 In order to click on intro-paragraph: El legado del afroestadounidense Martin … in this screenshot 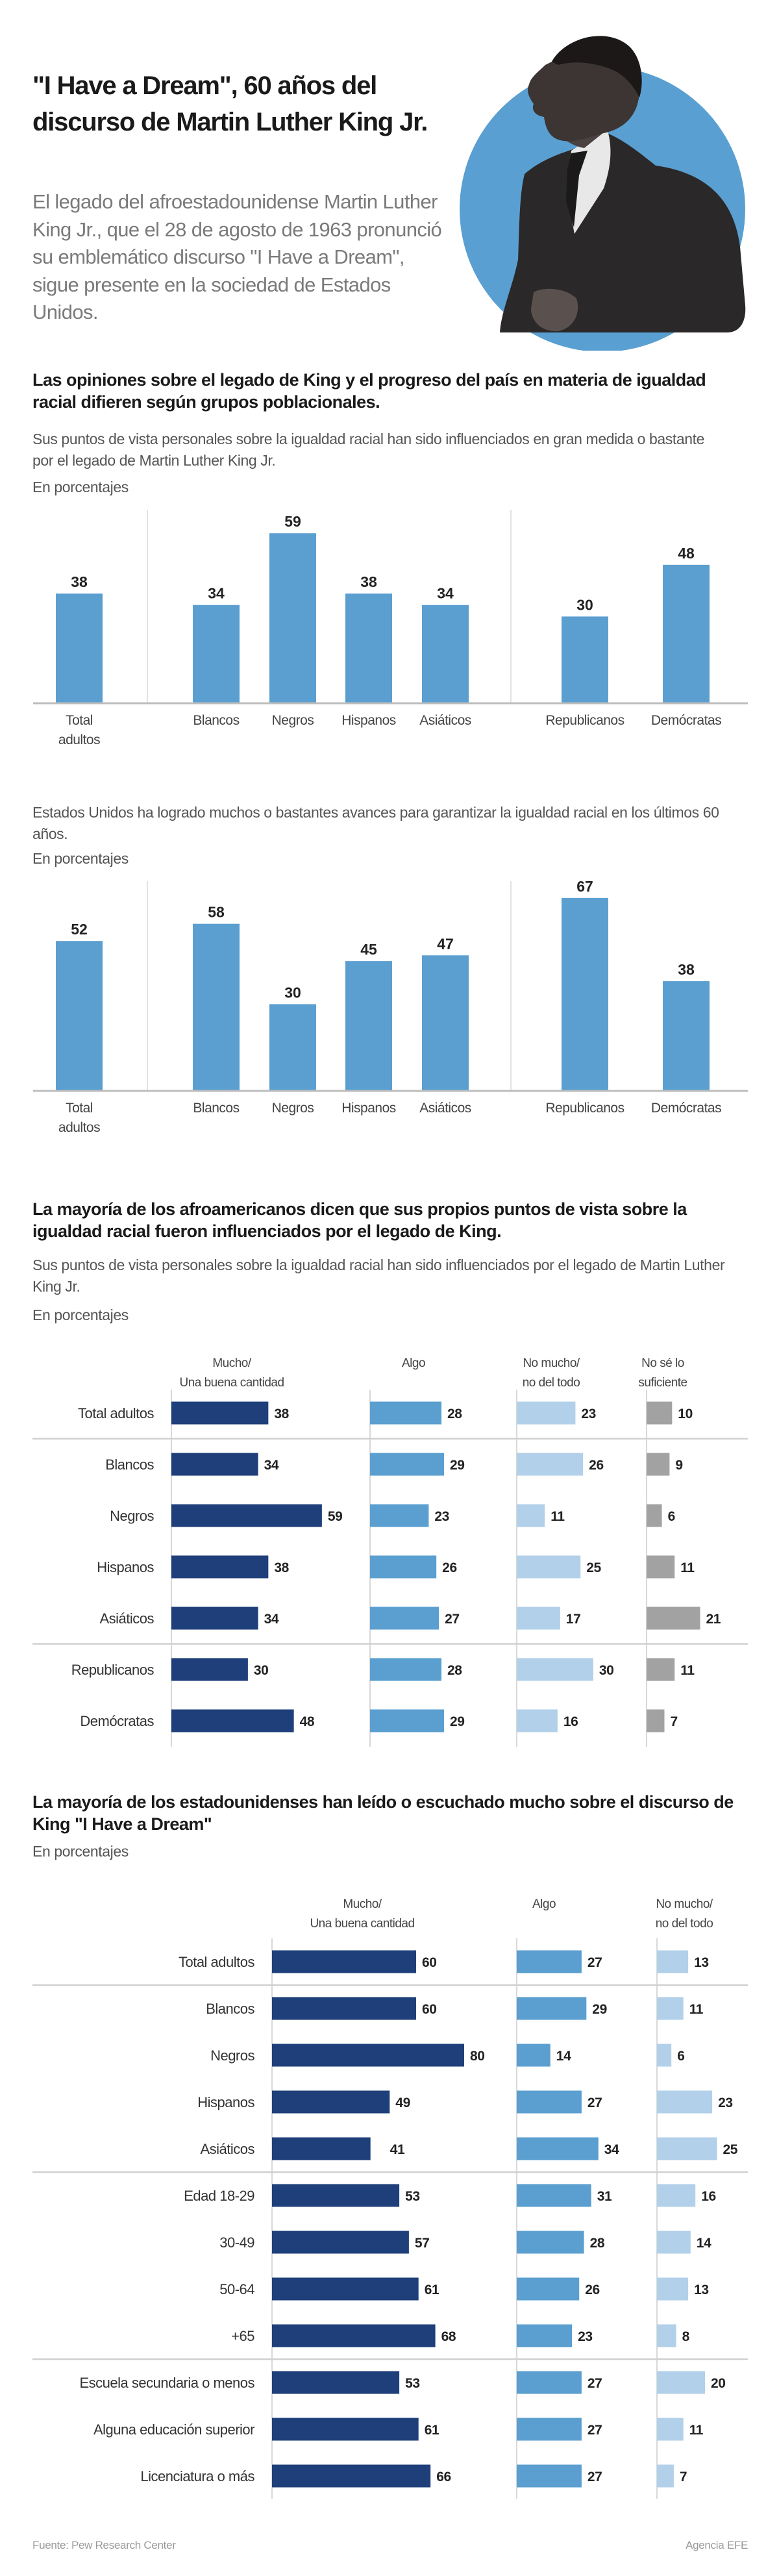, I will do `click(237, 256)`.